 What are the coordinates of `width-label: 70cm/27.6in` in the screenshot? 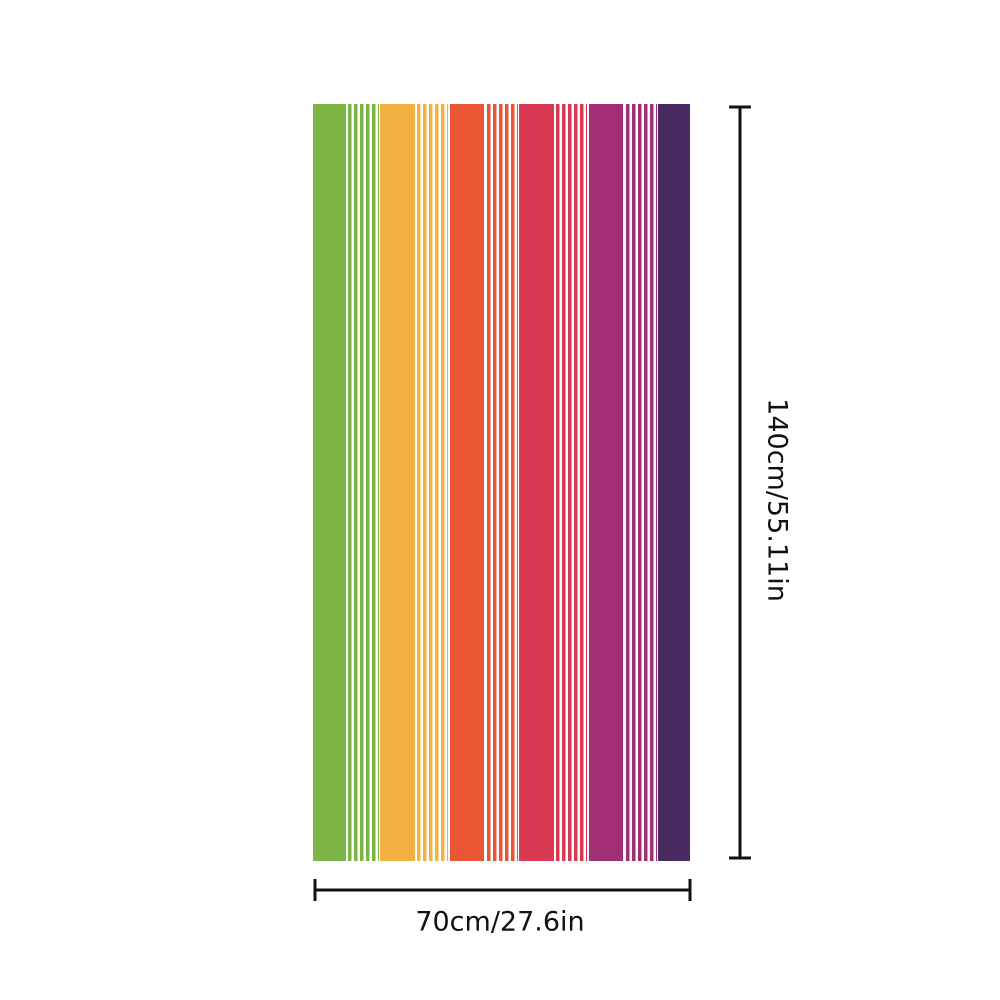 It's located at (499, 922).